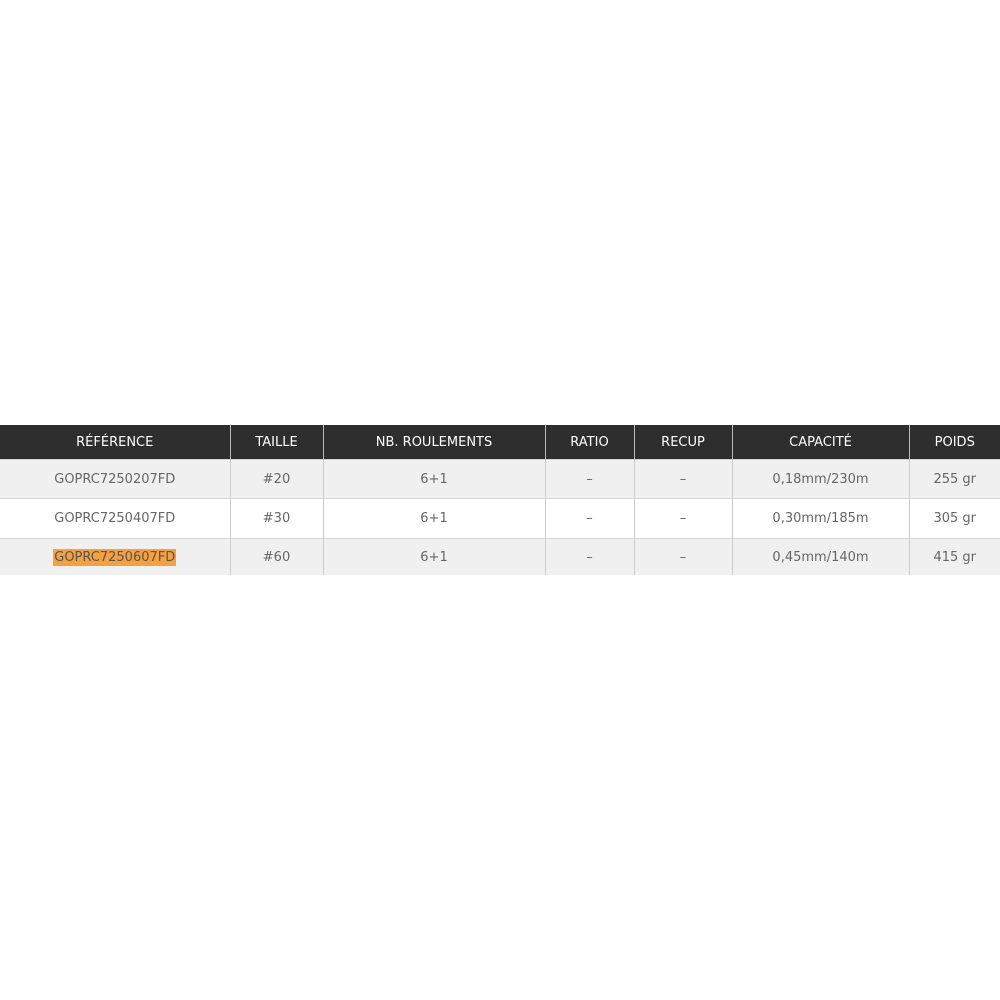 The width and height of the screenshot is (1000, 1000). I want to click on table-row: GOPRC7250607FD #60 6+1 – – 0,45mm/140m 415 gr, so click(500, 556).